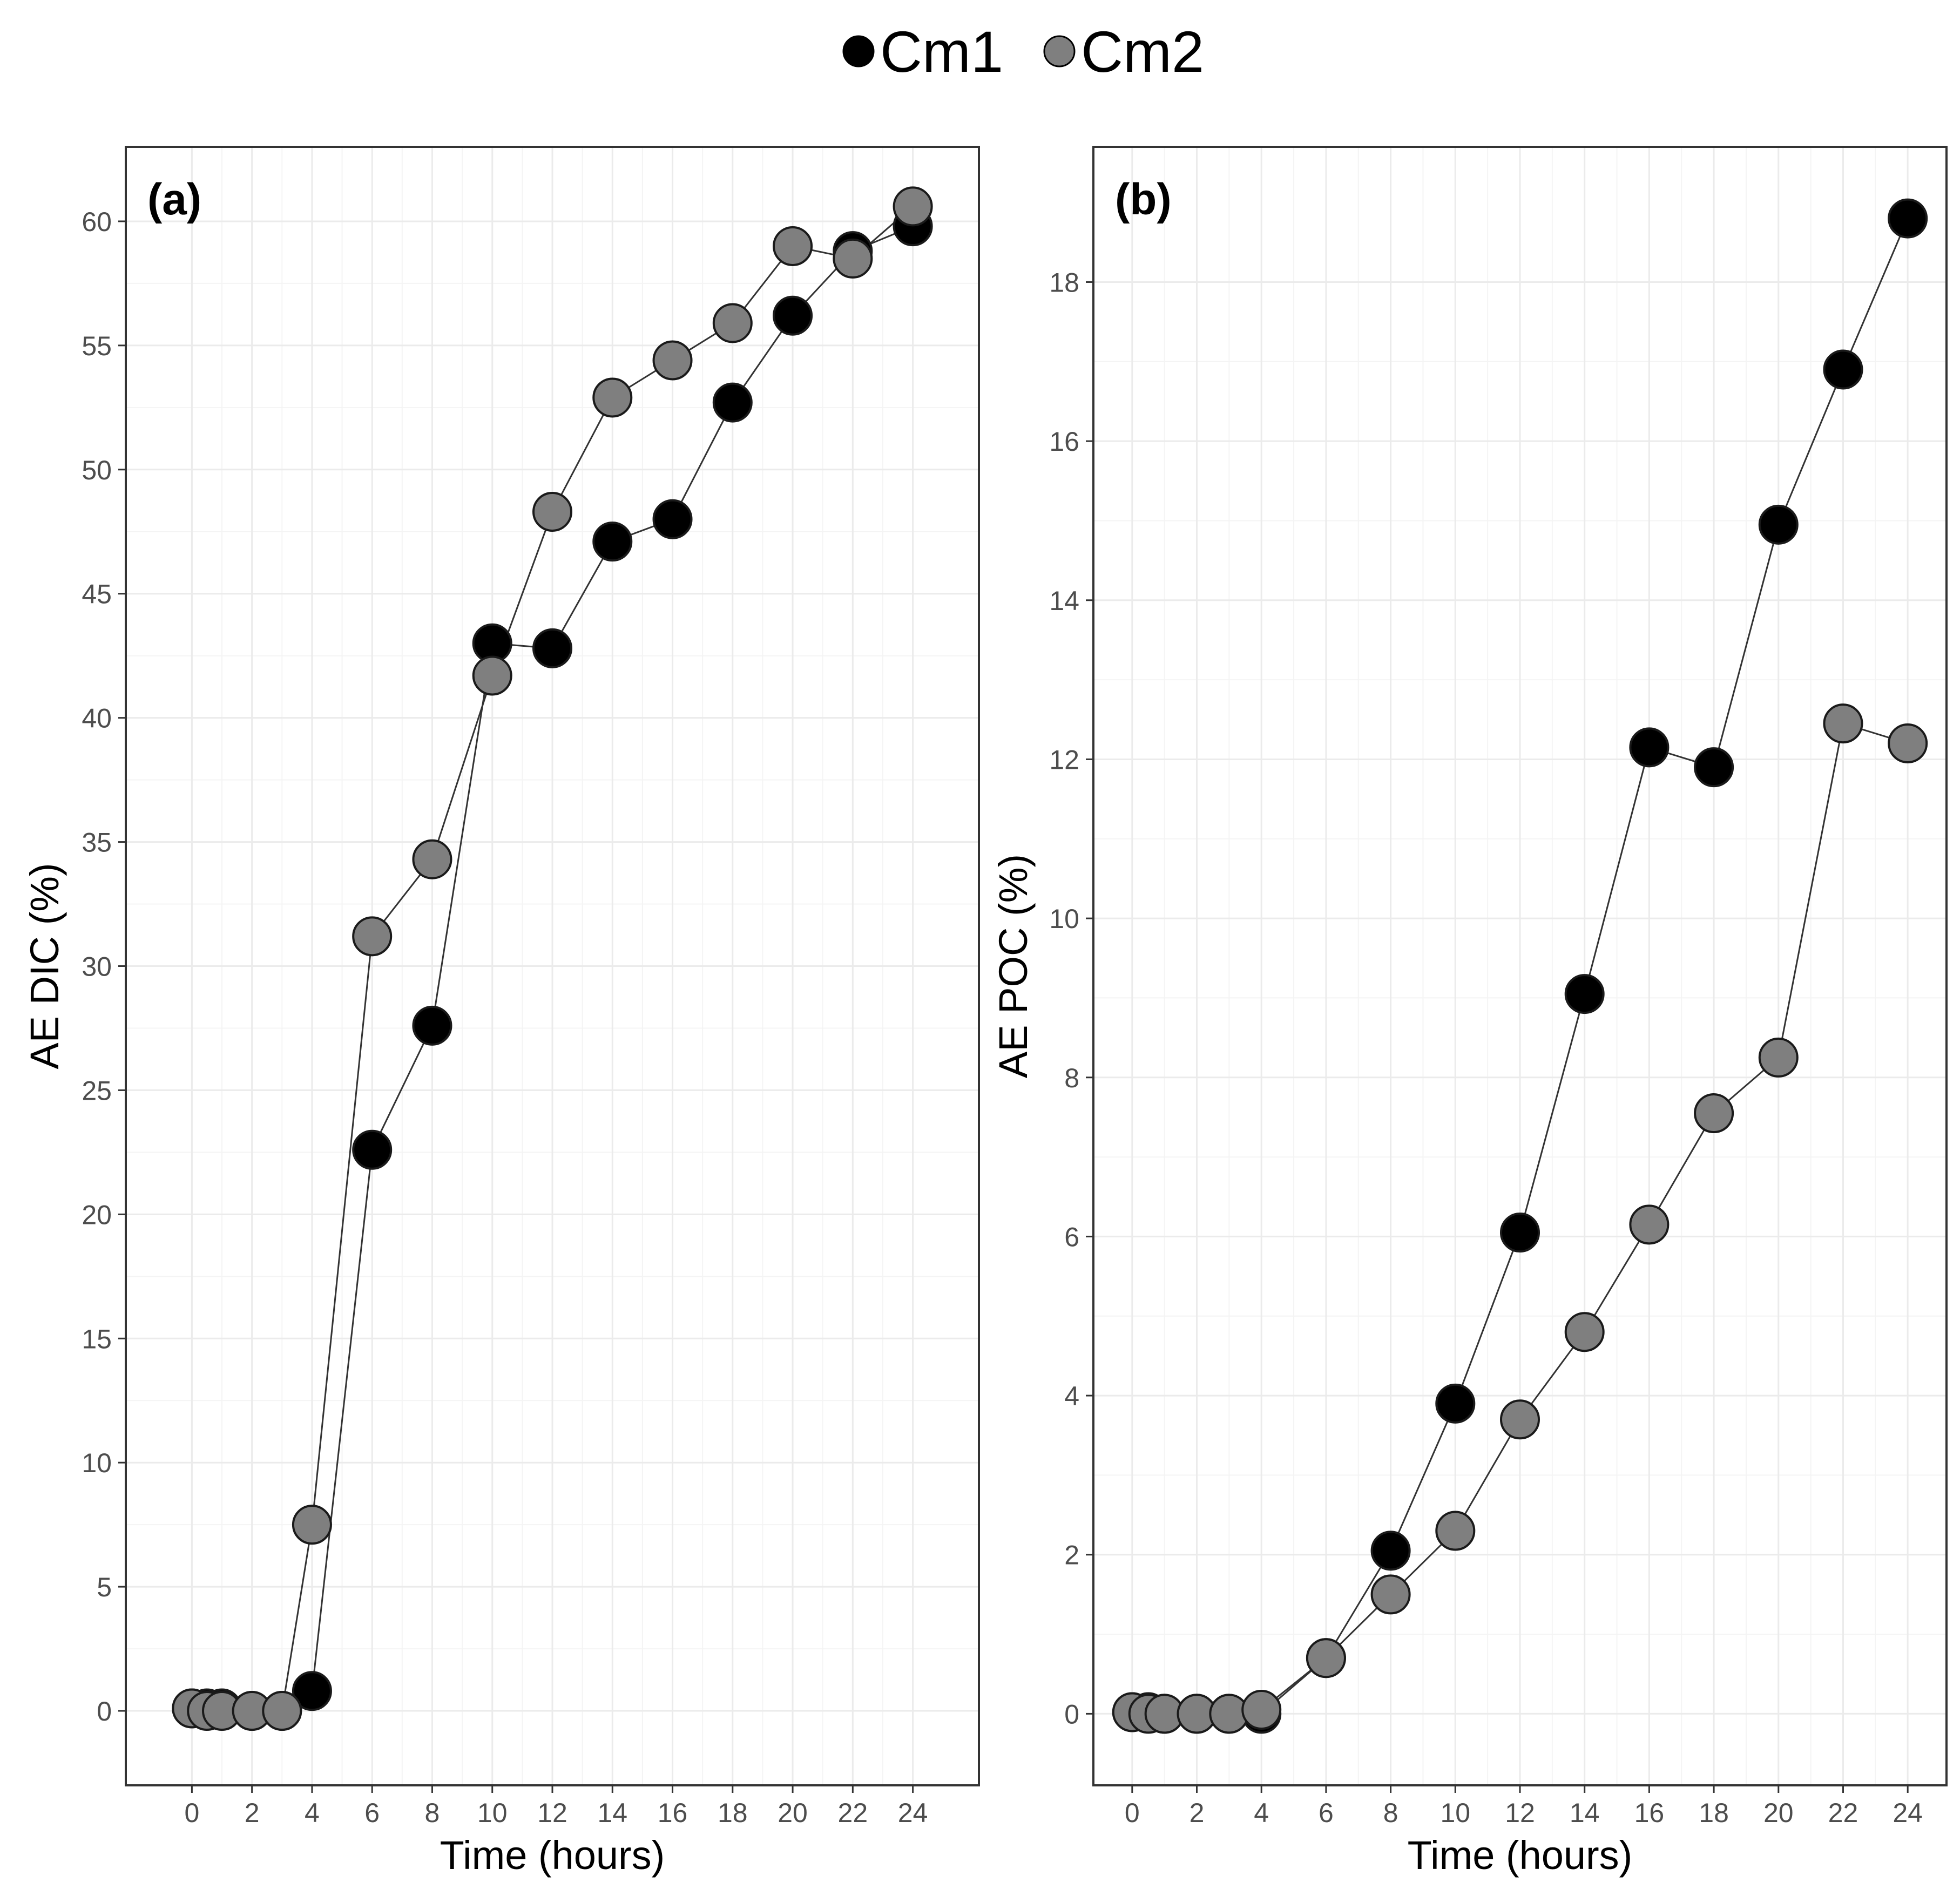 This screenshot has height=1889, width=1960. Describe the element at coordinates (97, 1090) in the screenshot. I see `y-tick-label: 25` at that location.